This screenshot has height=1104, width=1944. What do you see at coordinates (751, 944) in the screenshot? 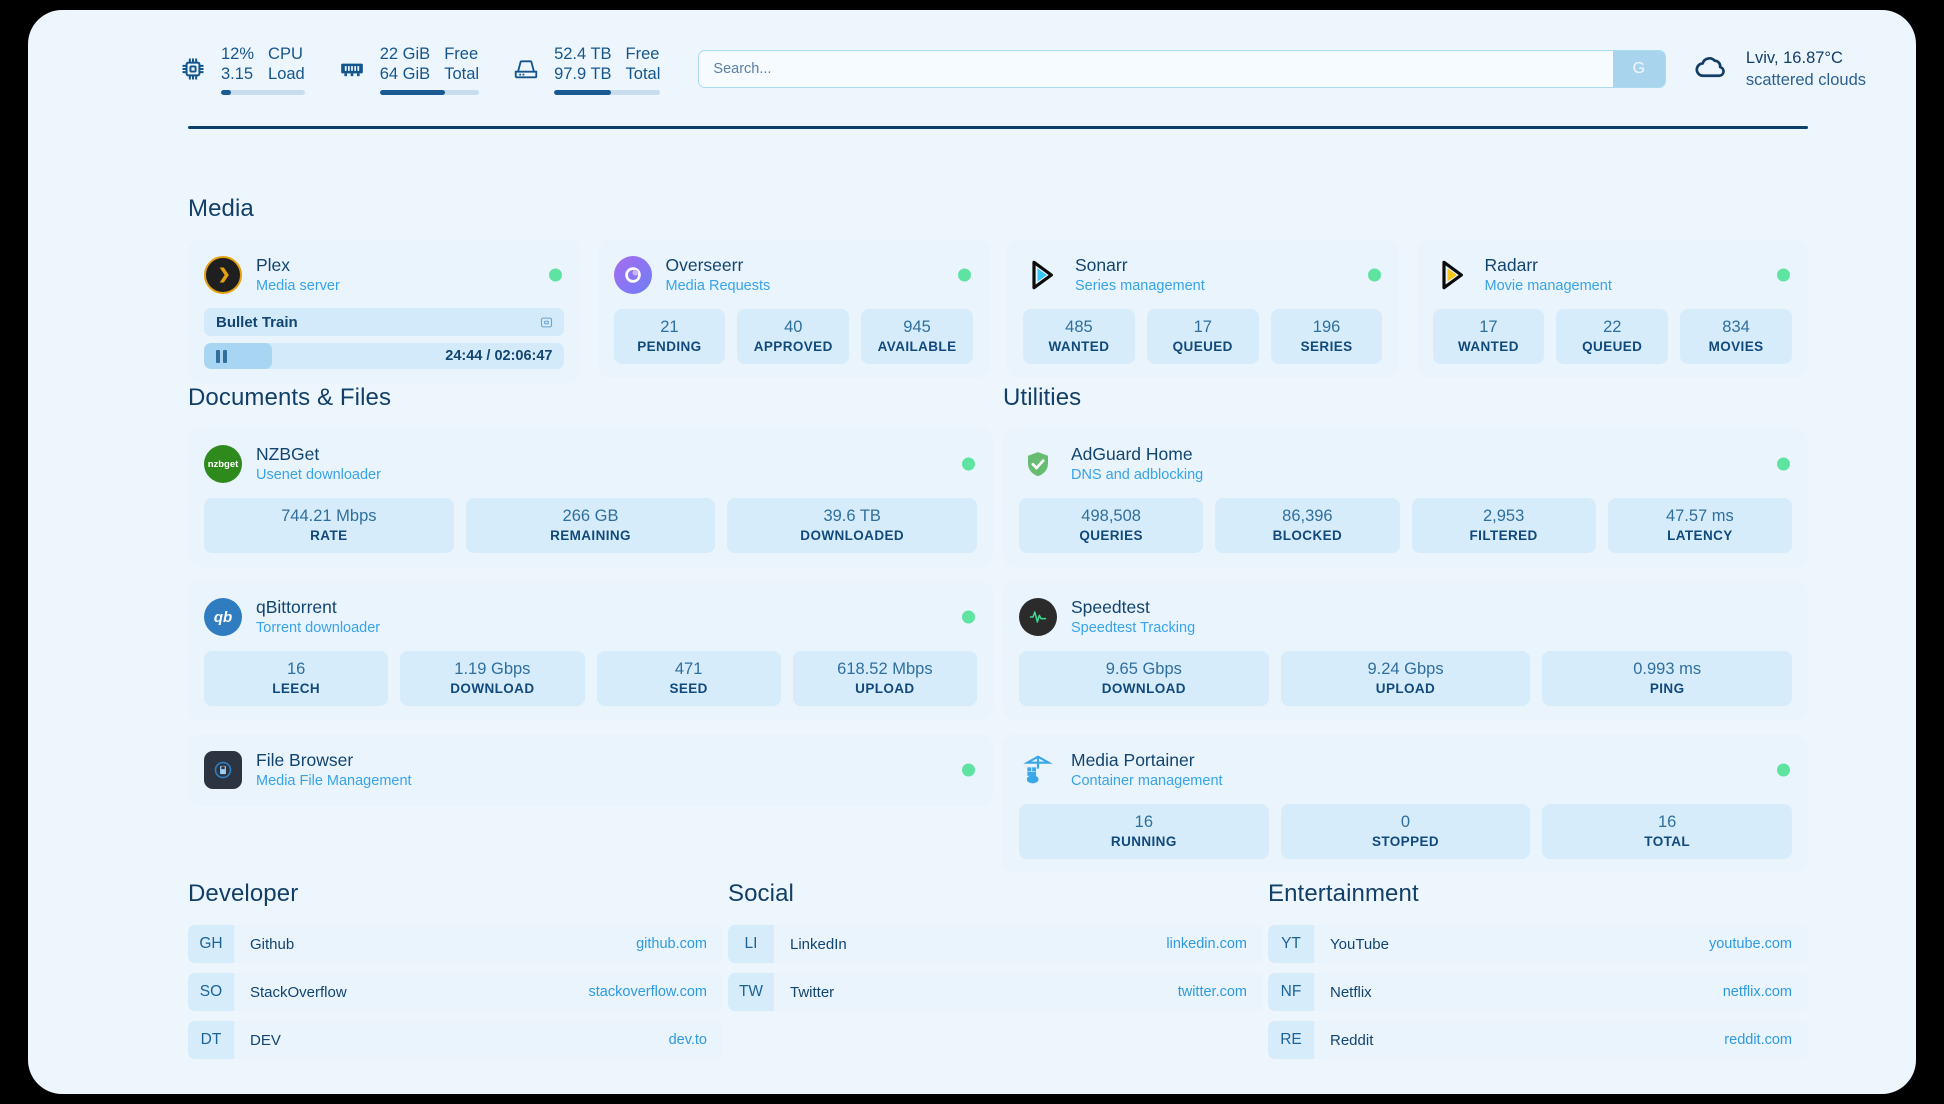
I see `bookmark-badge: LI` at bounding box center [751, 944].